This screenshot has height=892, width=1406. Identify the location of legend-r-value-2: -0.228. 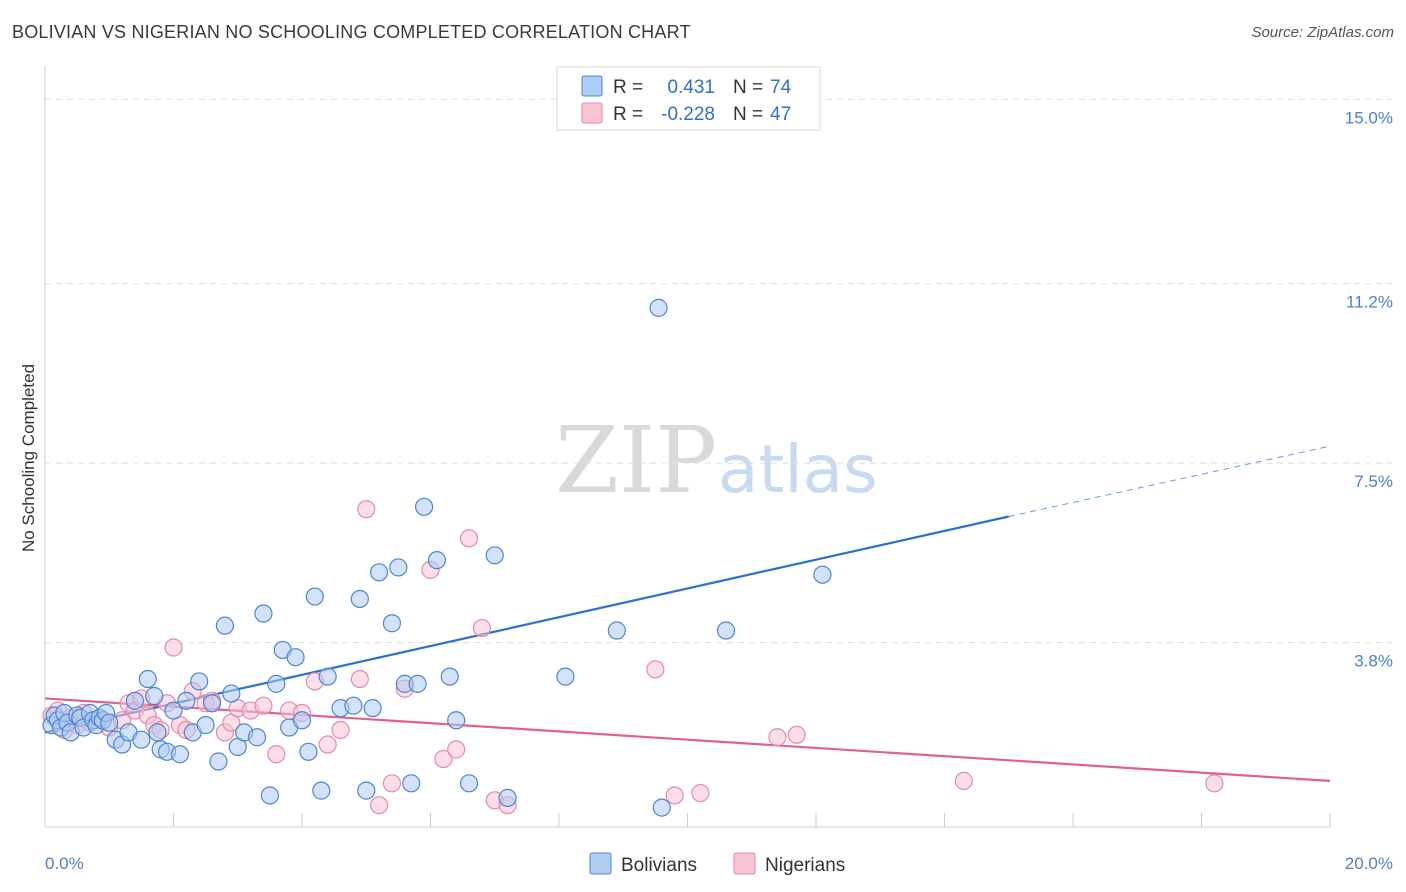
(688, 114).